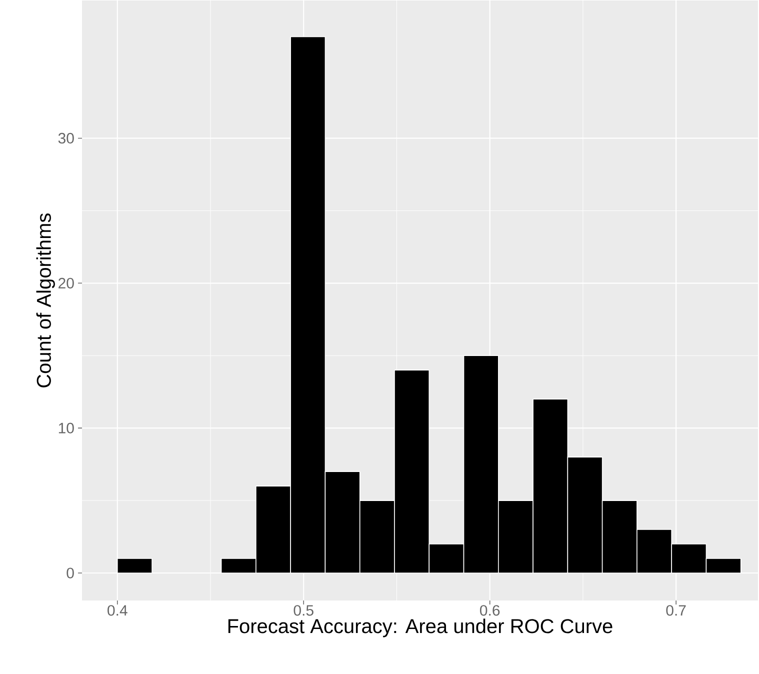 This screenshot has width=759, height=674. Describe the element at coordinates (66, 138) in the screenshot. I see `y-tick-label: 30` at that location.